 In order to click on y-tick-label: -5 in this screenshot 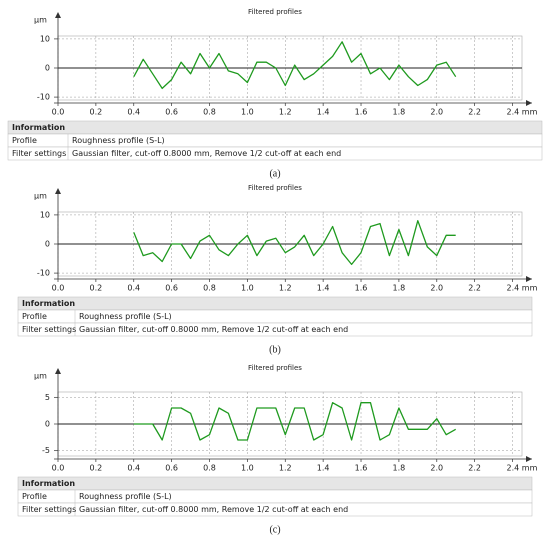, I will do `click(46, 450)`.